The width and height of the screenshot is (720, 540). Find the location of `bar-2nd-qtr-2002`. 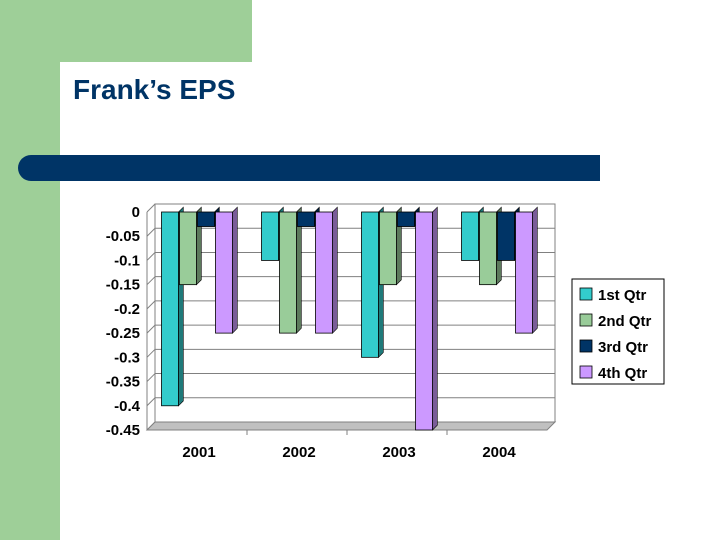

bar-2nd-qtr-2002 is located at coordinates (288, 272).